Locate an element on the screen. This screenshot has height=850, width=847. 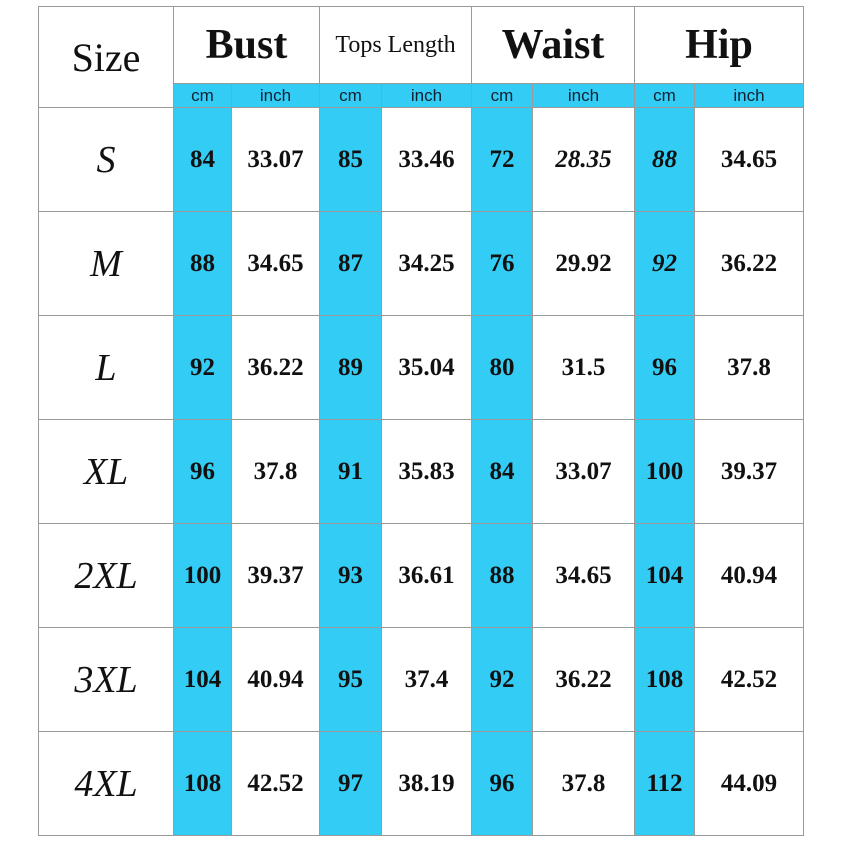
measurement: 36.61 is located at coordinates (426, 575).